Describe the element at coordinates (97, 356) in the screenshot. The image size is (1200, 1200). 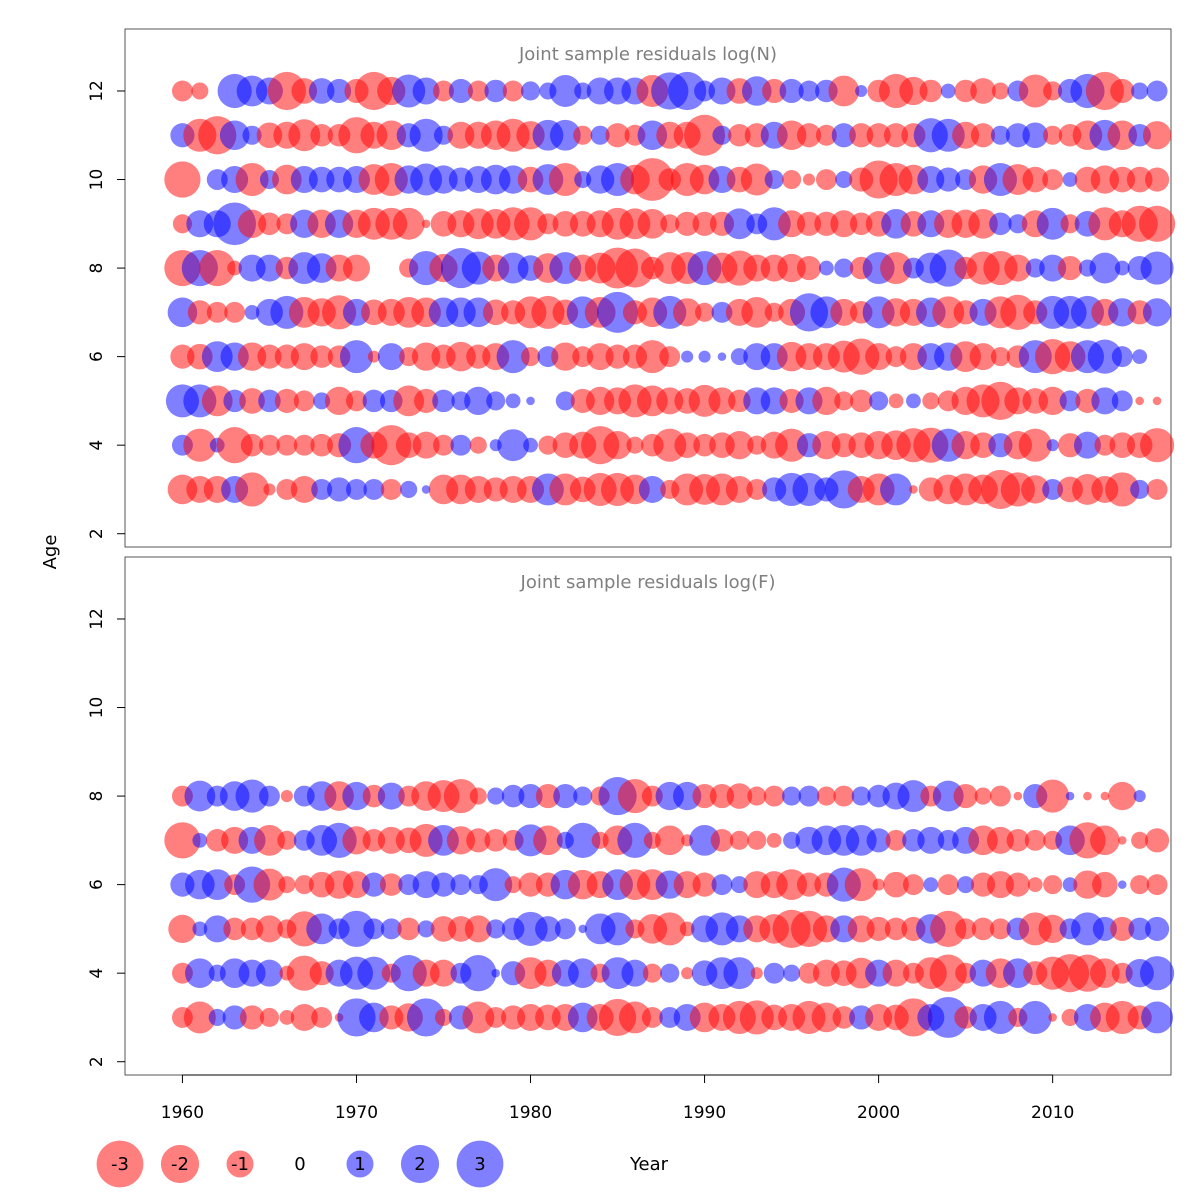
I see `y-tick-label: 6` at that location.